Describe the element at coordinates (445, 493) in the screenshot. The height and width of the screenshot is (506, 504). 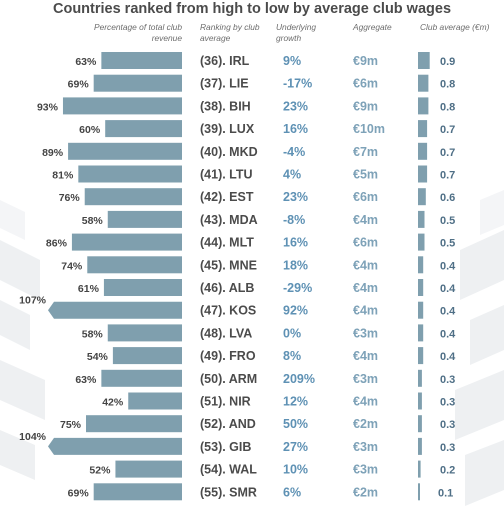
I see `avg-label: 0.1` at that location.